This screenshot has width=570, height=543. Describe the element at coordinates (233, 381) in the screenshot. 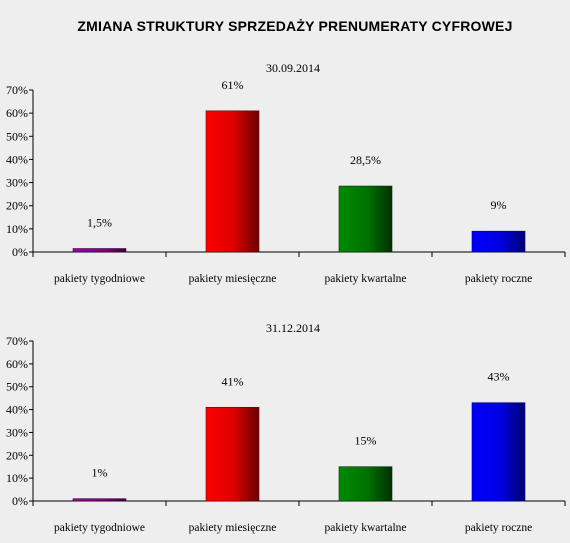

I see `data-label: 41%` at that location.